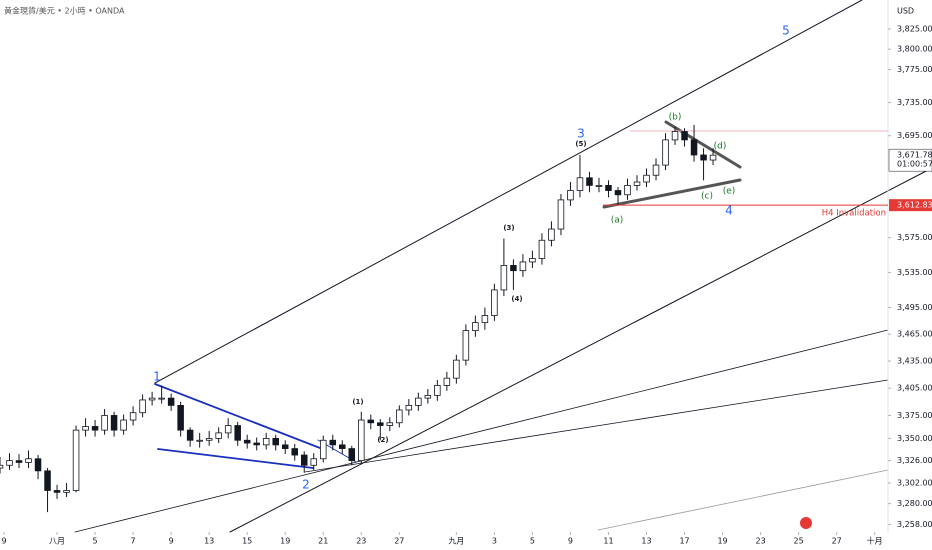  What do you see at coordinates (456, 541) in the screenshot?
I see `x-tick-label: 九月` at bounding box center [456, 541].